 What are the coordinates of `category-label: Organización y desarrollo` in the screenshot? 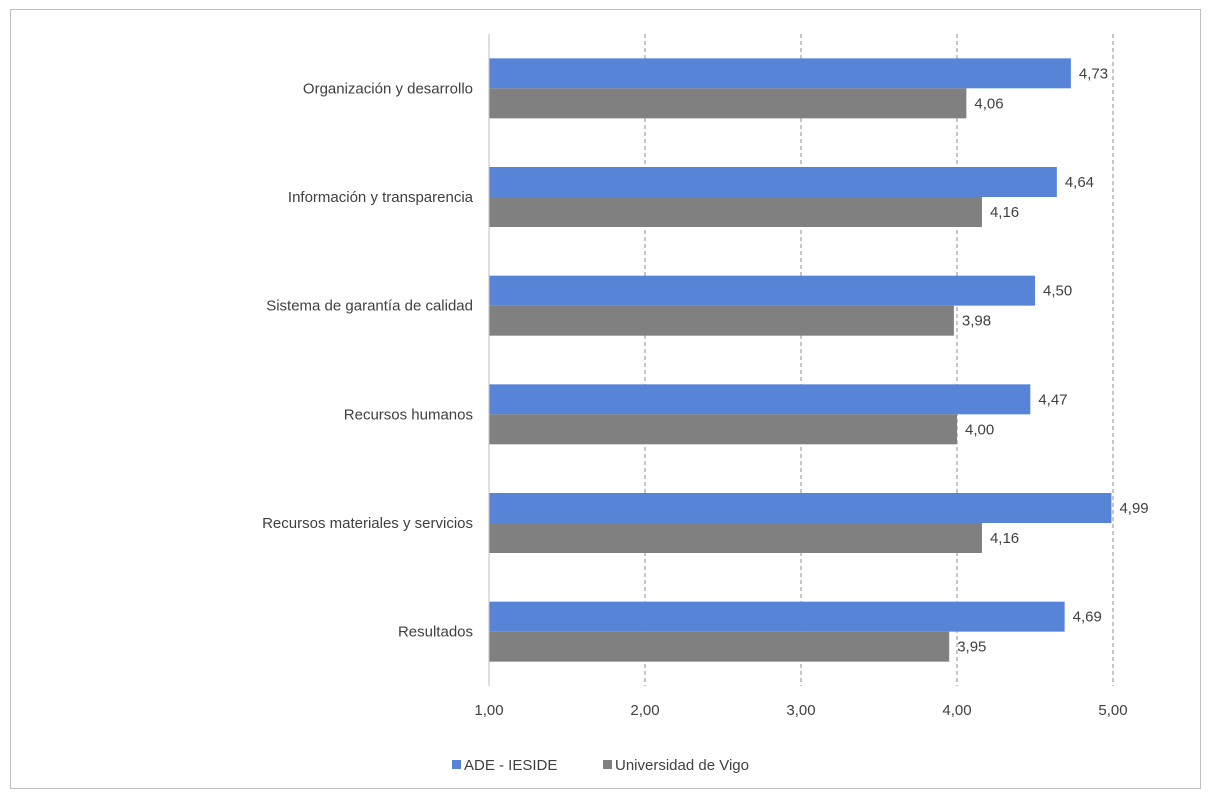 It's located at (388, 88).